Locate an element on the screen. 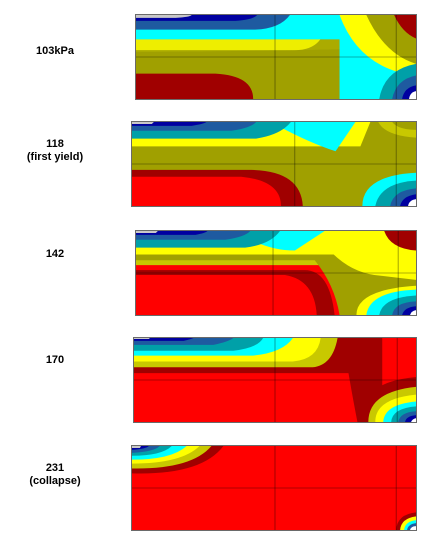 Image resolution: width=448 pixels, height=549 pixels. label-118: 118 (first yield) is located at coordinates (55, 151).